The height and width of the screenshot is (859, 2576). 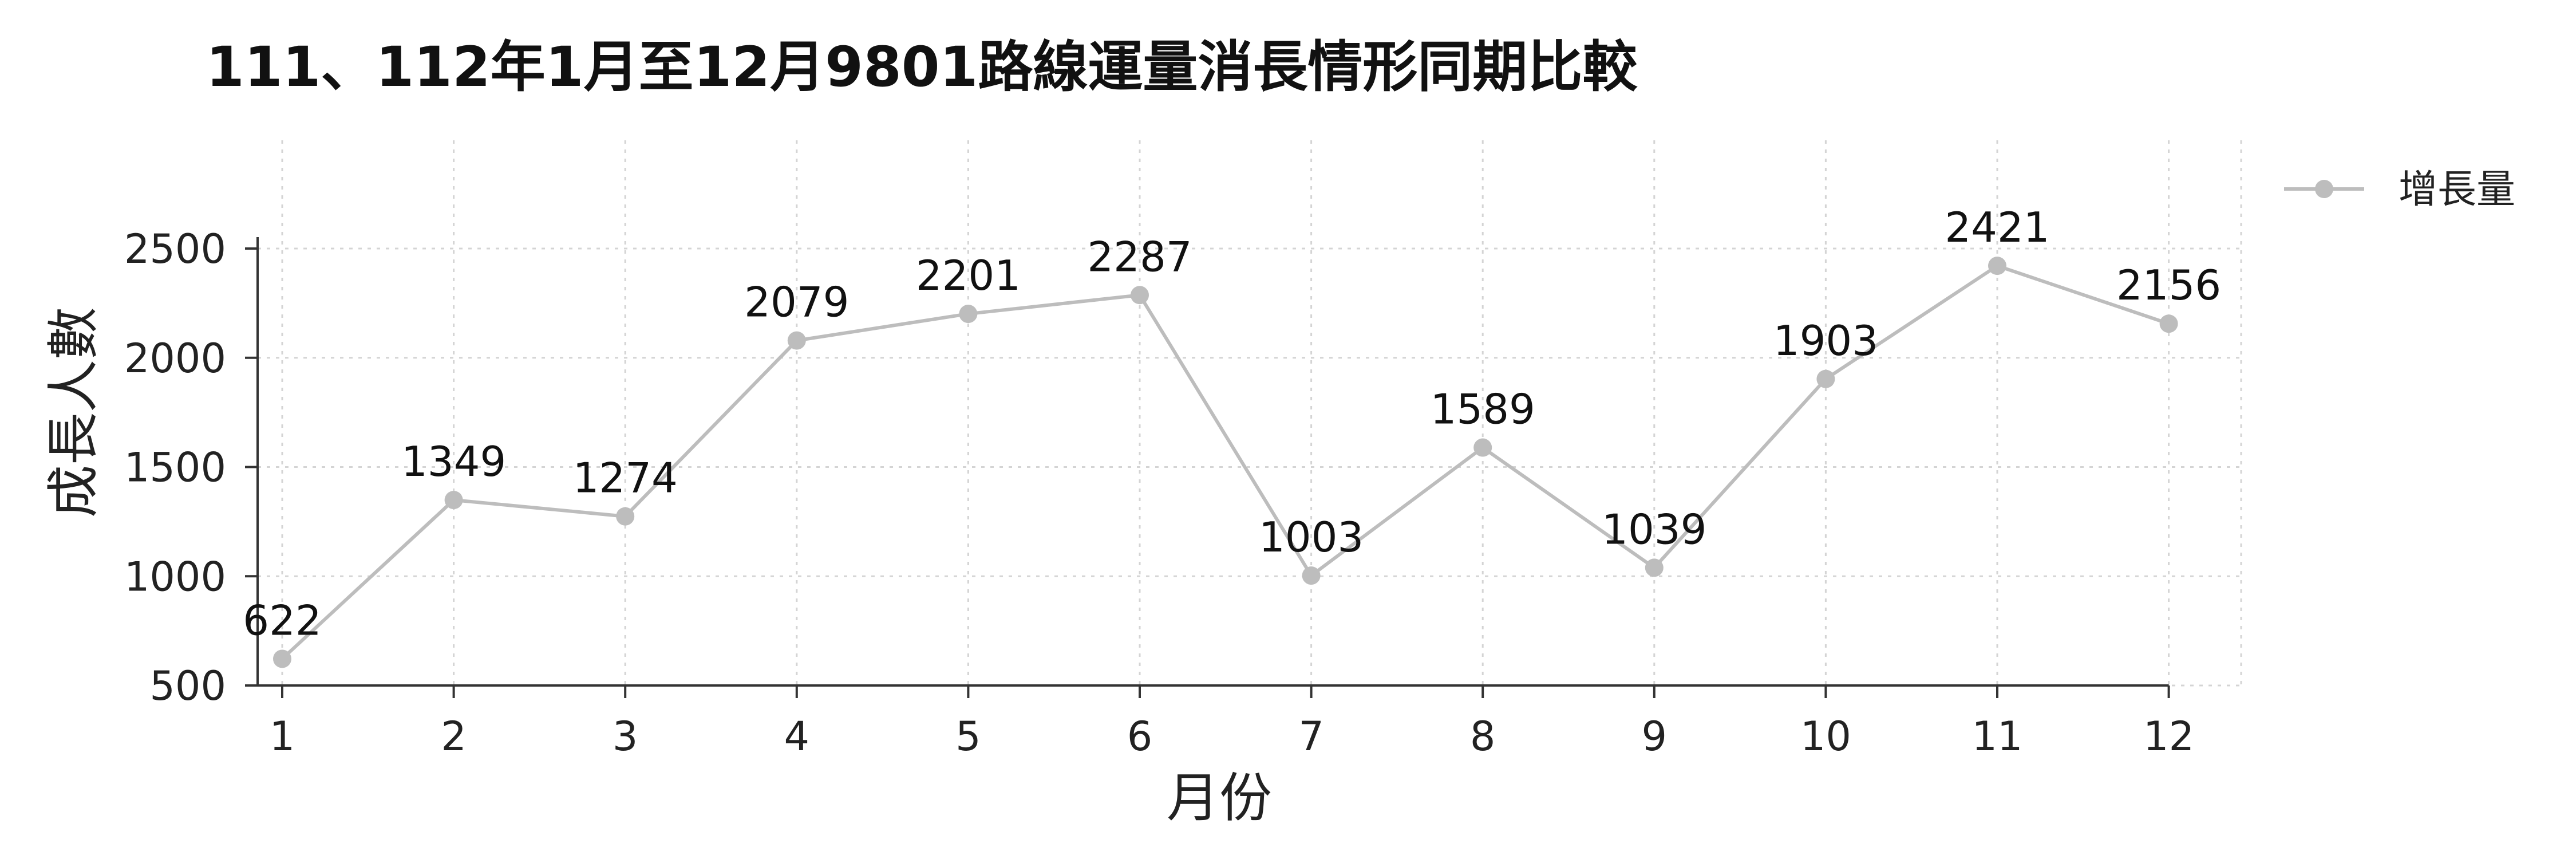 I want to click on x-tick-label: 11, so click(x=1996, y=736).